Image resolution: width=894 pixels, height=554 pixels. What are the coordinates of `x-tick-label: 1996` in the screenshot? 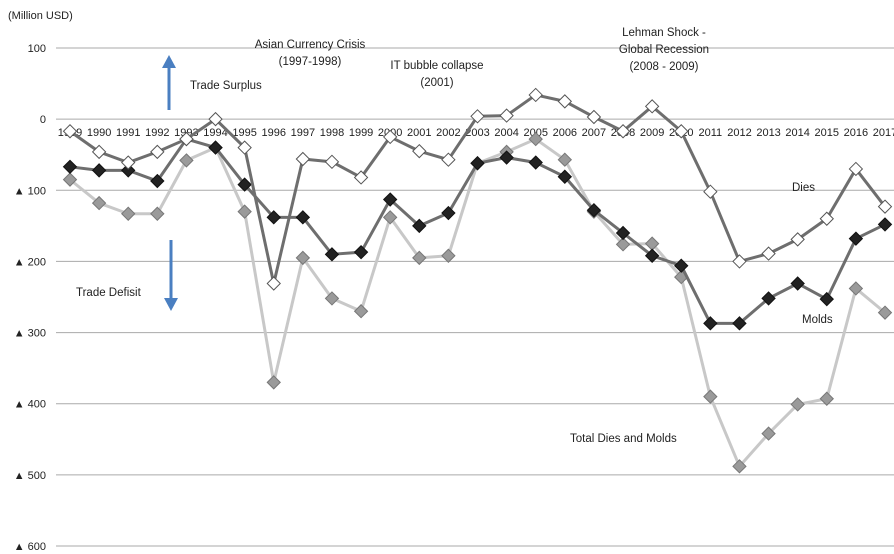 It's located at (274, 133).